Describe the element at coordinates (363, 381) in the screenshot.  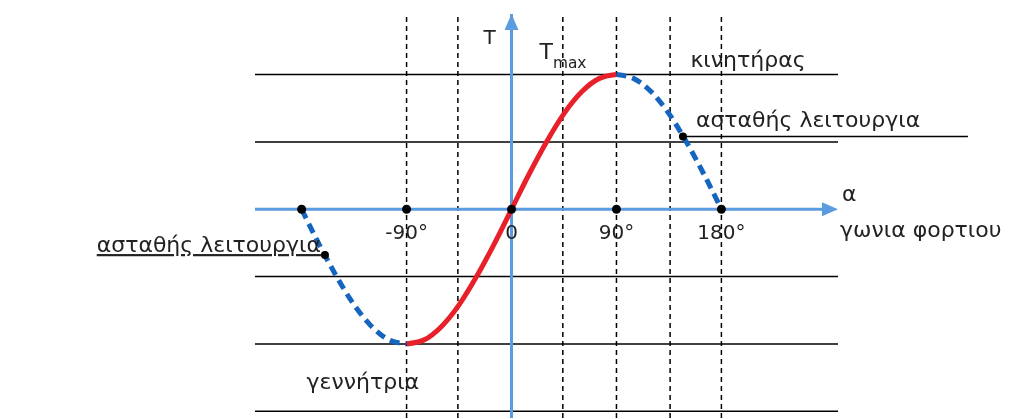
I see `annotation: γεννήτρια` at that location.